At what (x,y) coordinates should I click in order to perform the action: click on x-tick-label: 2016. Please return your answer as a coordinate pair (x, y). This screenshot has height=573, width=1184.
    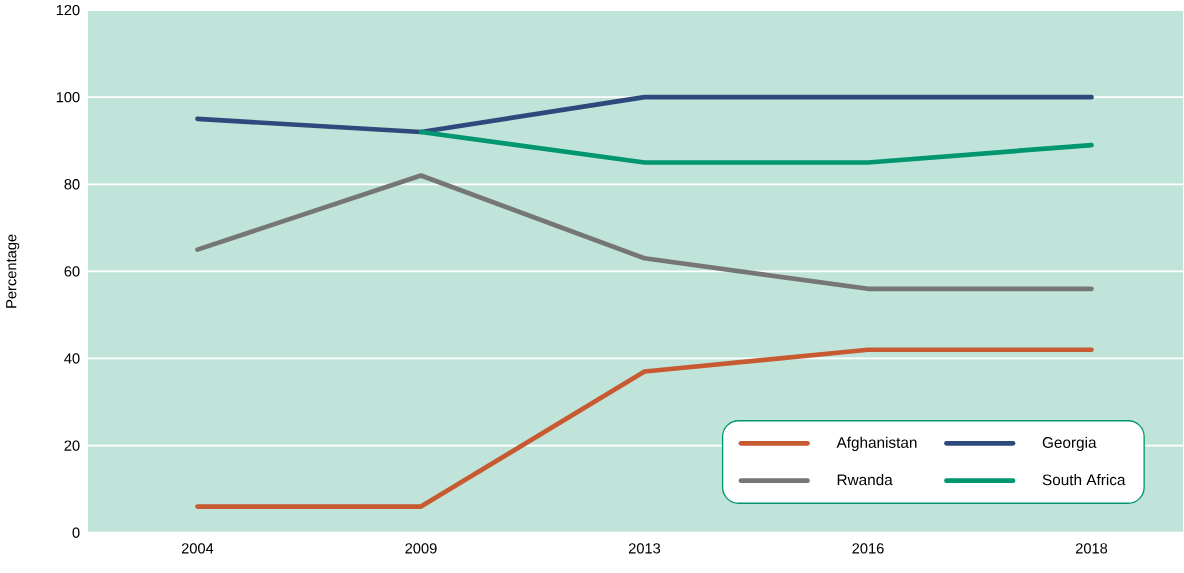
    Looking at the image, I should click on (868, 548).